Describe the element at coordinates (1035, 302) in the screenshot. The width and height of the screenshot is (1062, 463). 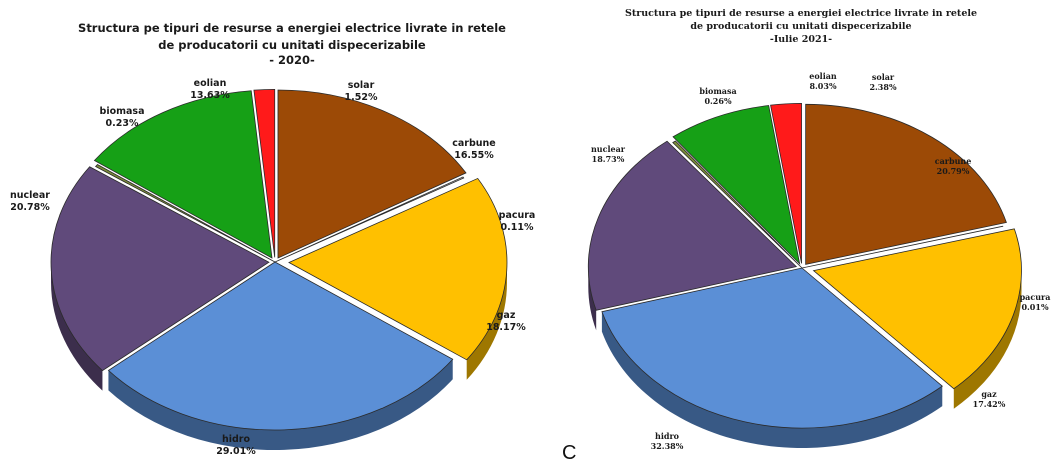
I see `data-label-pacura: pacura 0.01%` at that location.